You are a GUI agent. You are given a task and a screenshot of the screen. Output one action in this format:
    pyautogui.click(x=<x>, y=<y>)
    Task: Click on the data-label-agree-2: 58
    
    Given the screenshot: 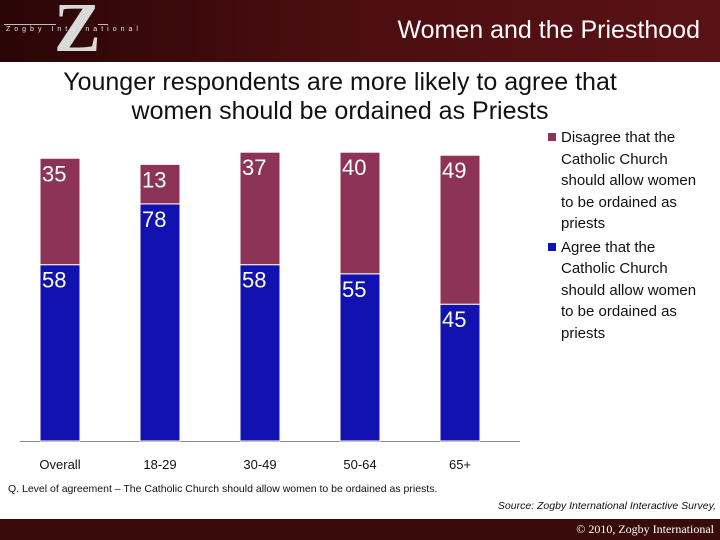 What is the action you would take?
    pyautogui.click(x=254, y=280)
    